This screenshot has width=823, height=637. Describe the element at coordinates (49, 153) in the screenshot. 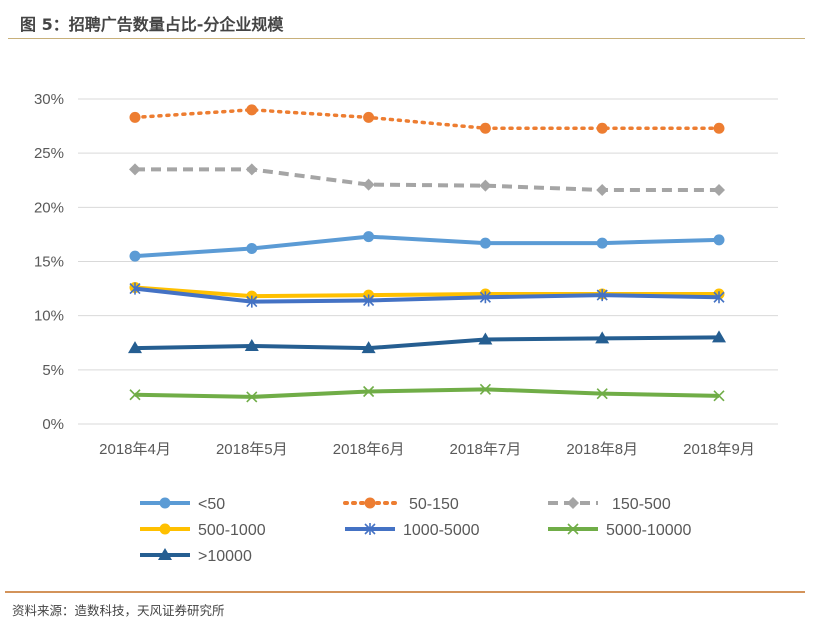

I see `y-tick-label: 25%` at that location.